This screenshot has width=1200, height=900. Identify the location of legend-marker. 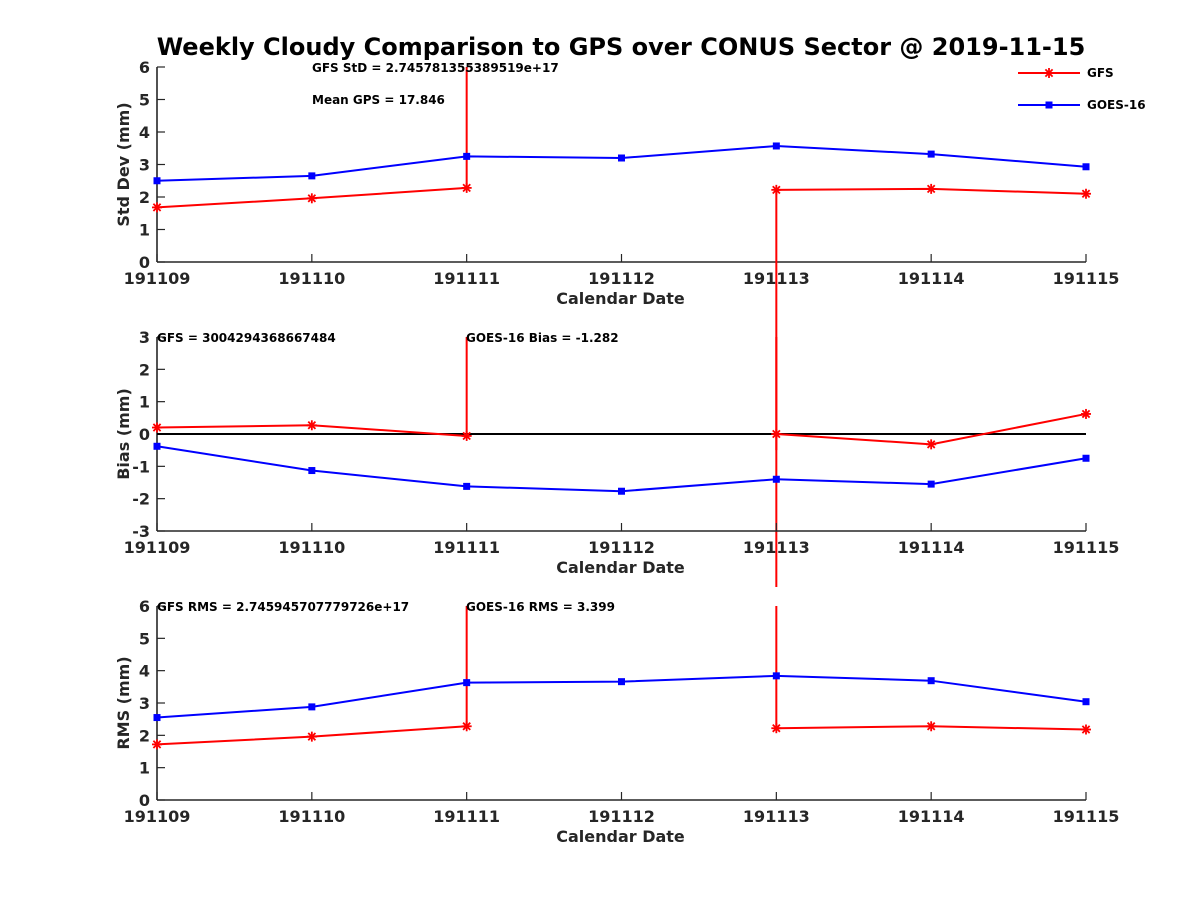
(1049, 73).